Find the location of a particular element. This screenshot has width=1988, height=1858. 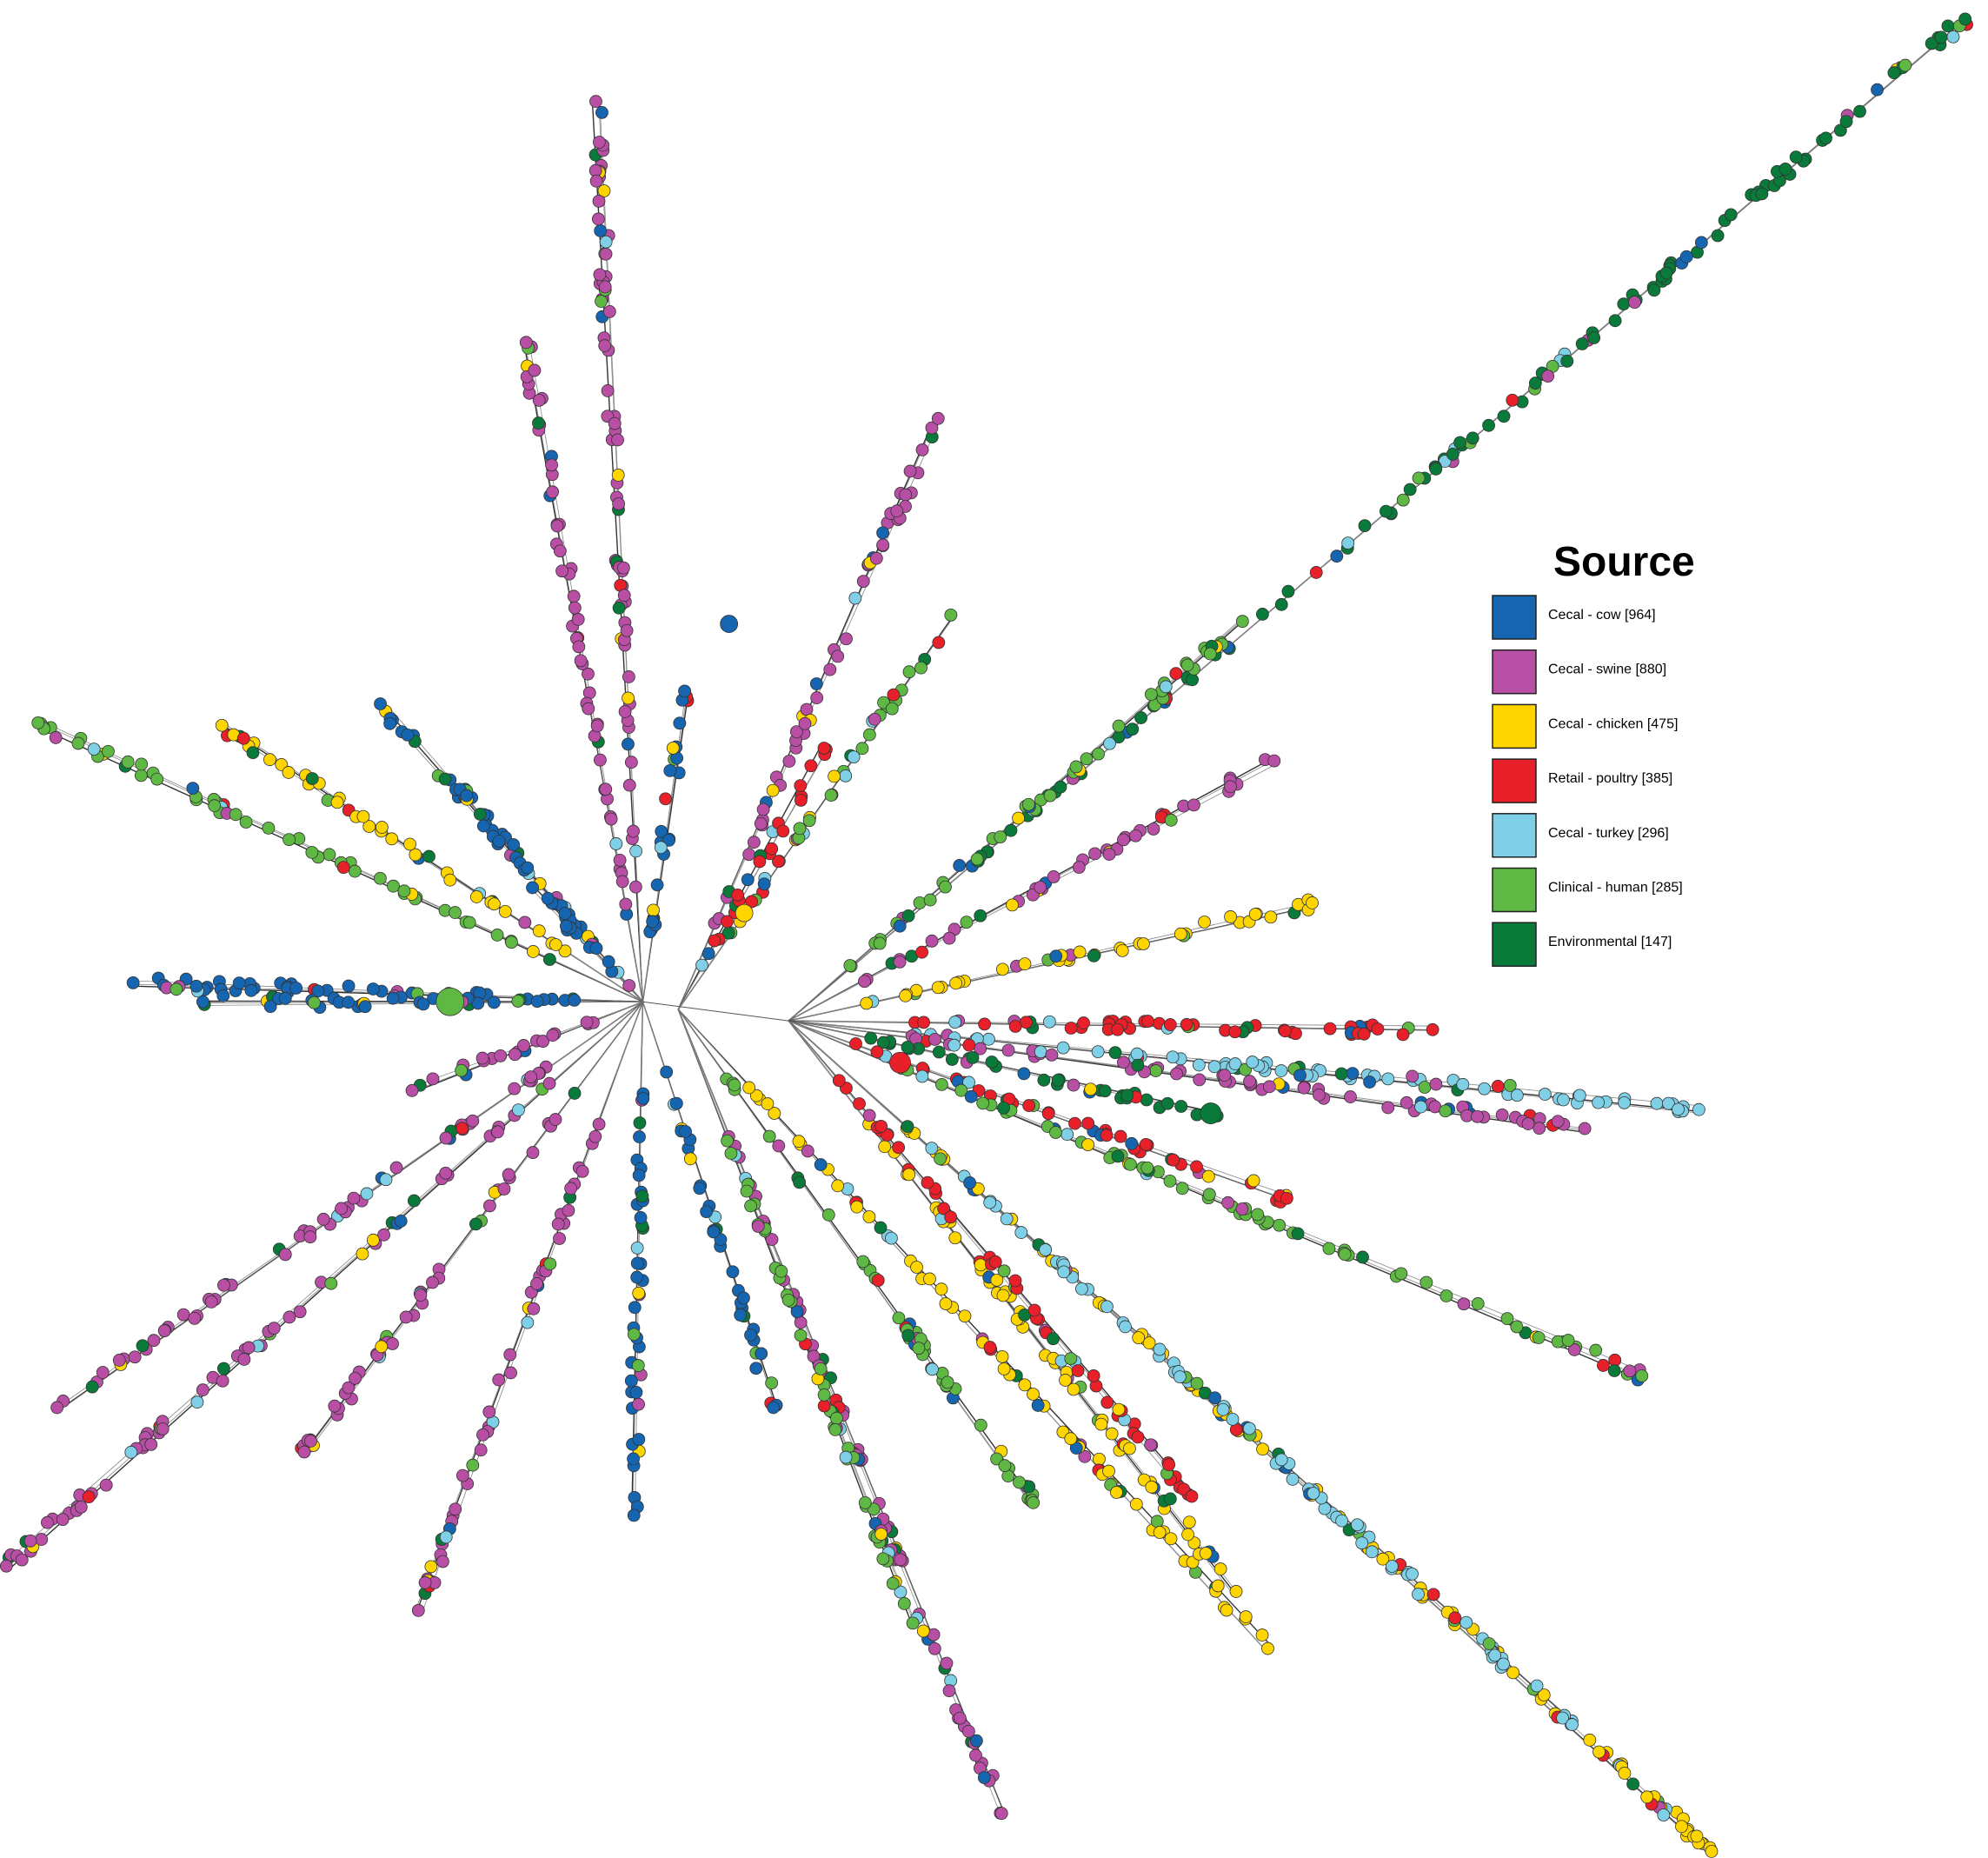

legend-title: Source is located at coordinates (1624, 562).